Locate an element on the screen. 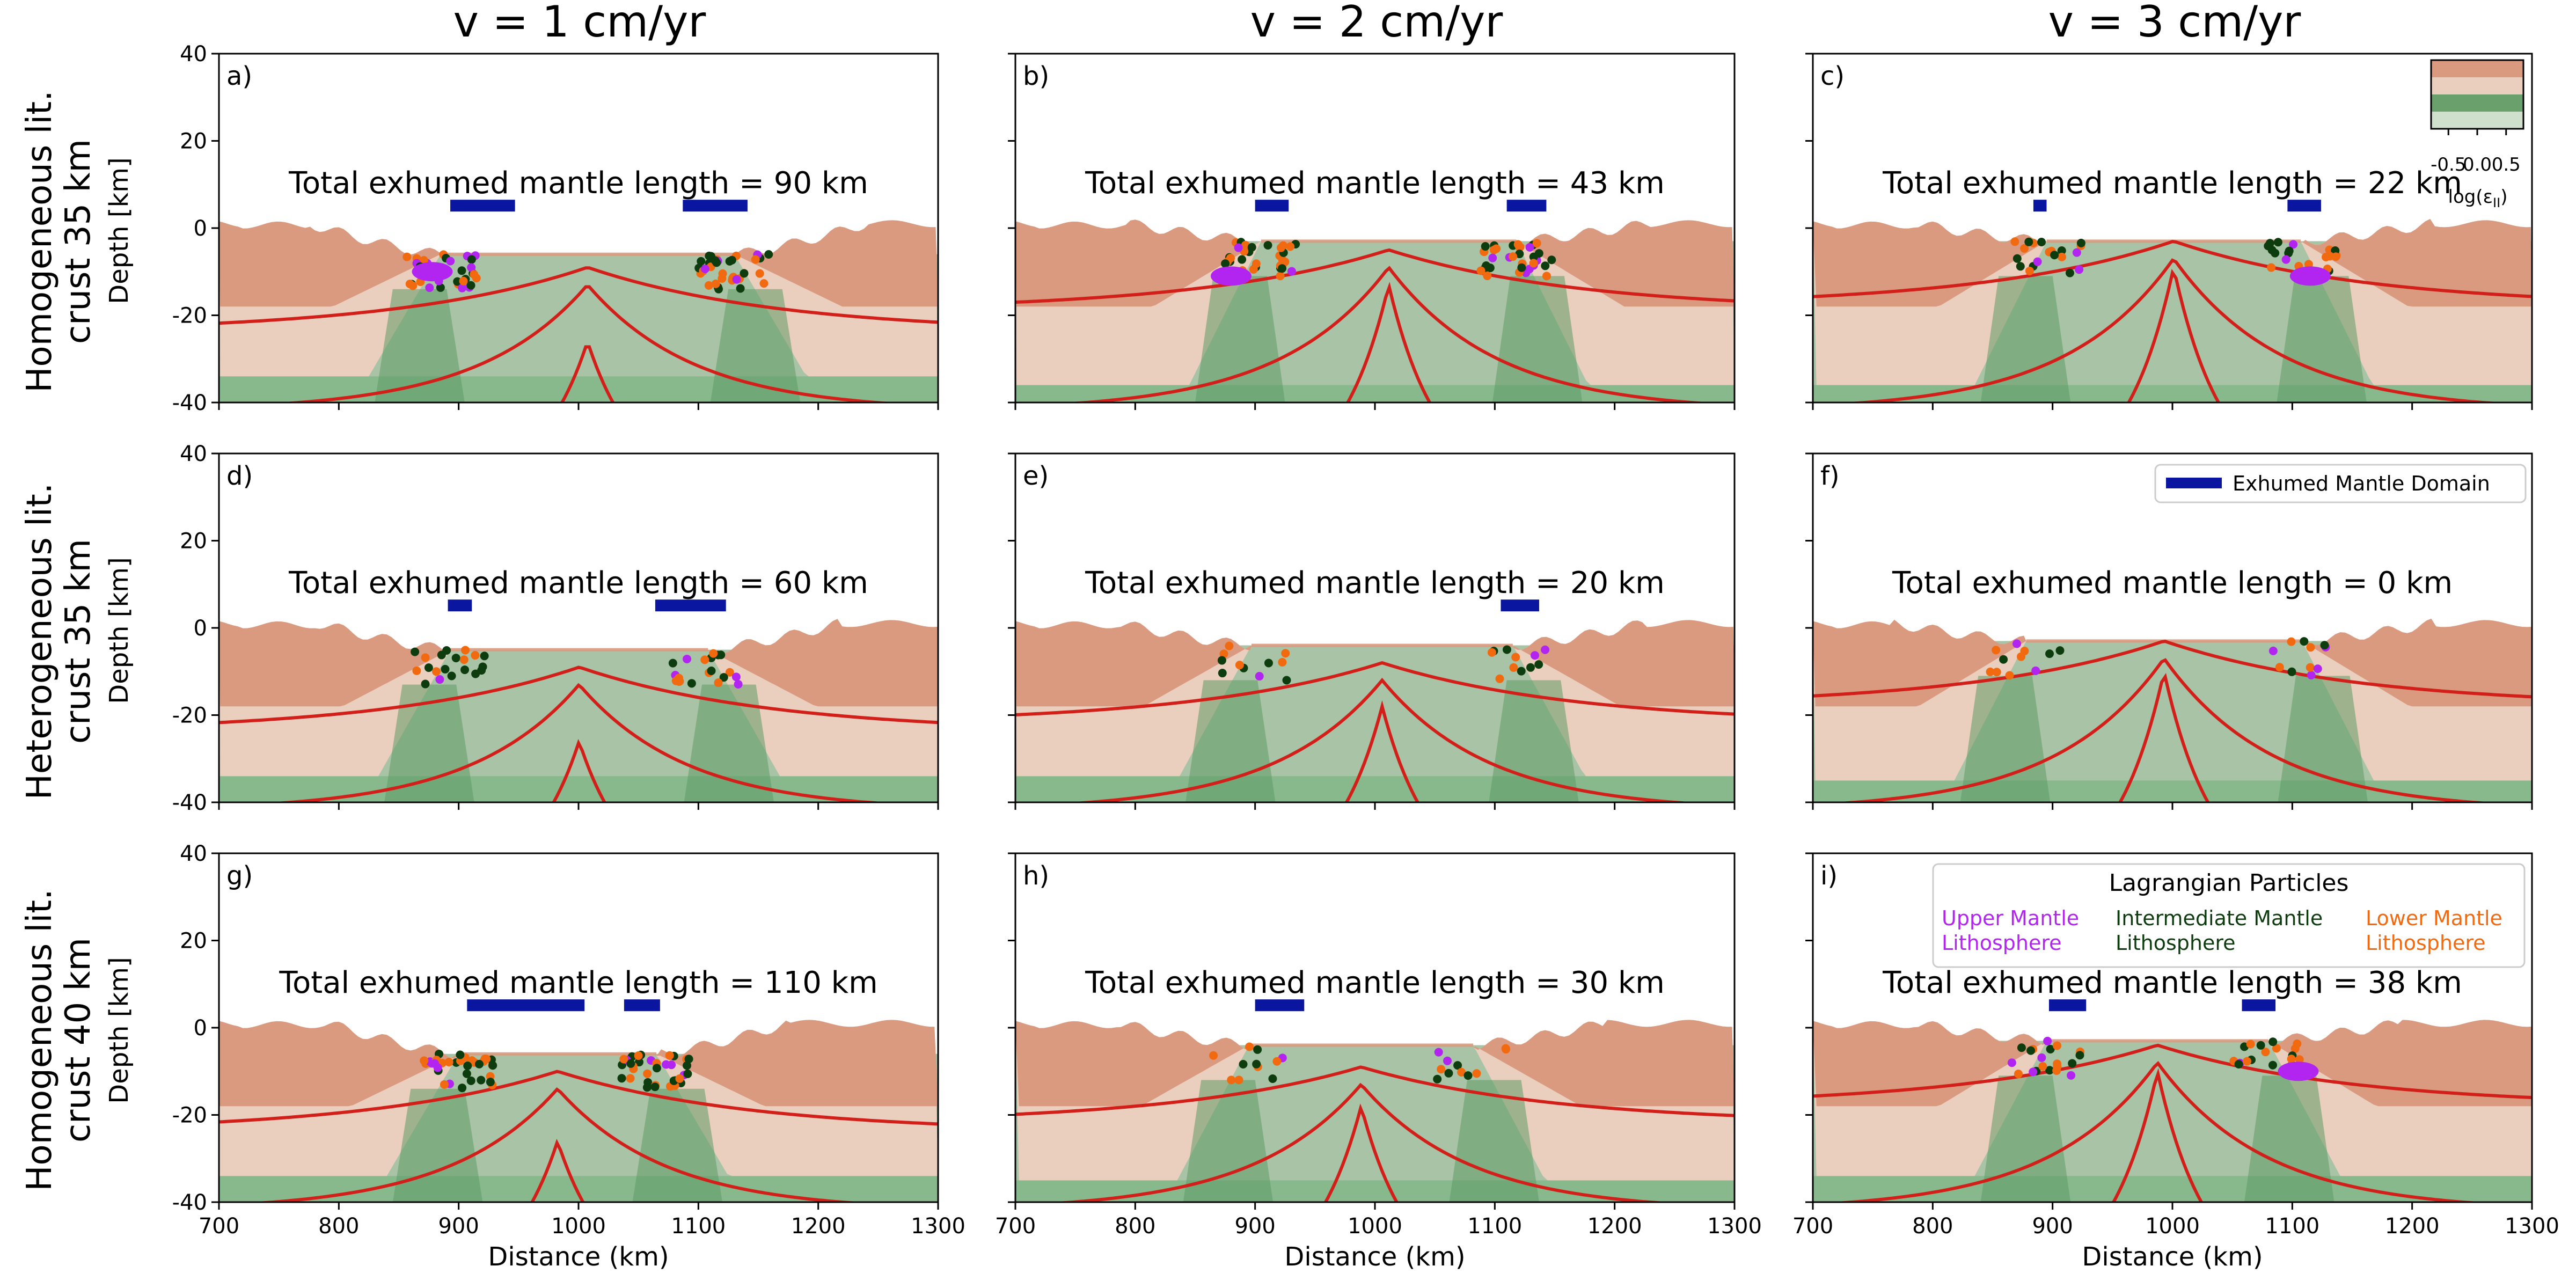 This screenshot has height=1288, width=2576. svg-text: Homogeneous lit. is located at coordinates (40, 1040).